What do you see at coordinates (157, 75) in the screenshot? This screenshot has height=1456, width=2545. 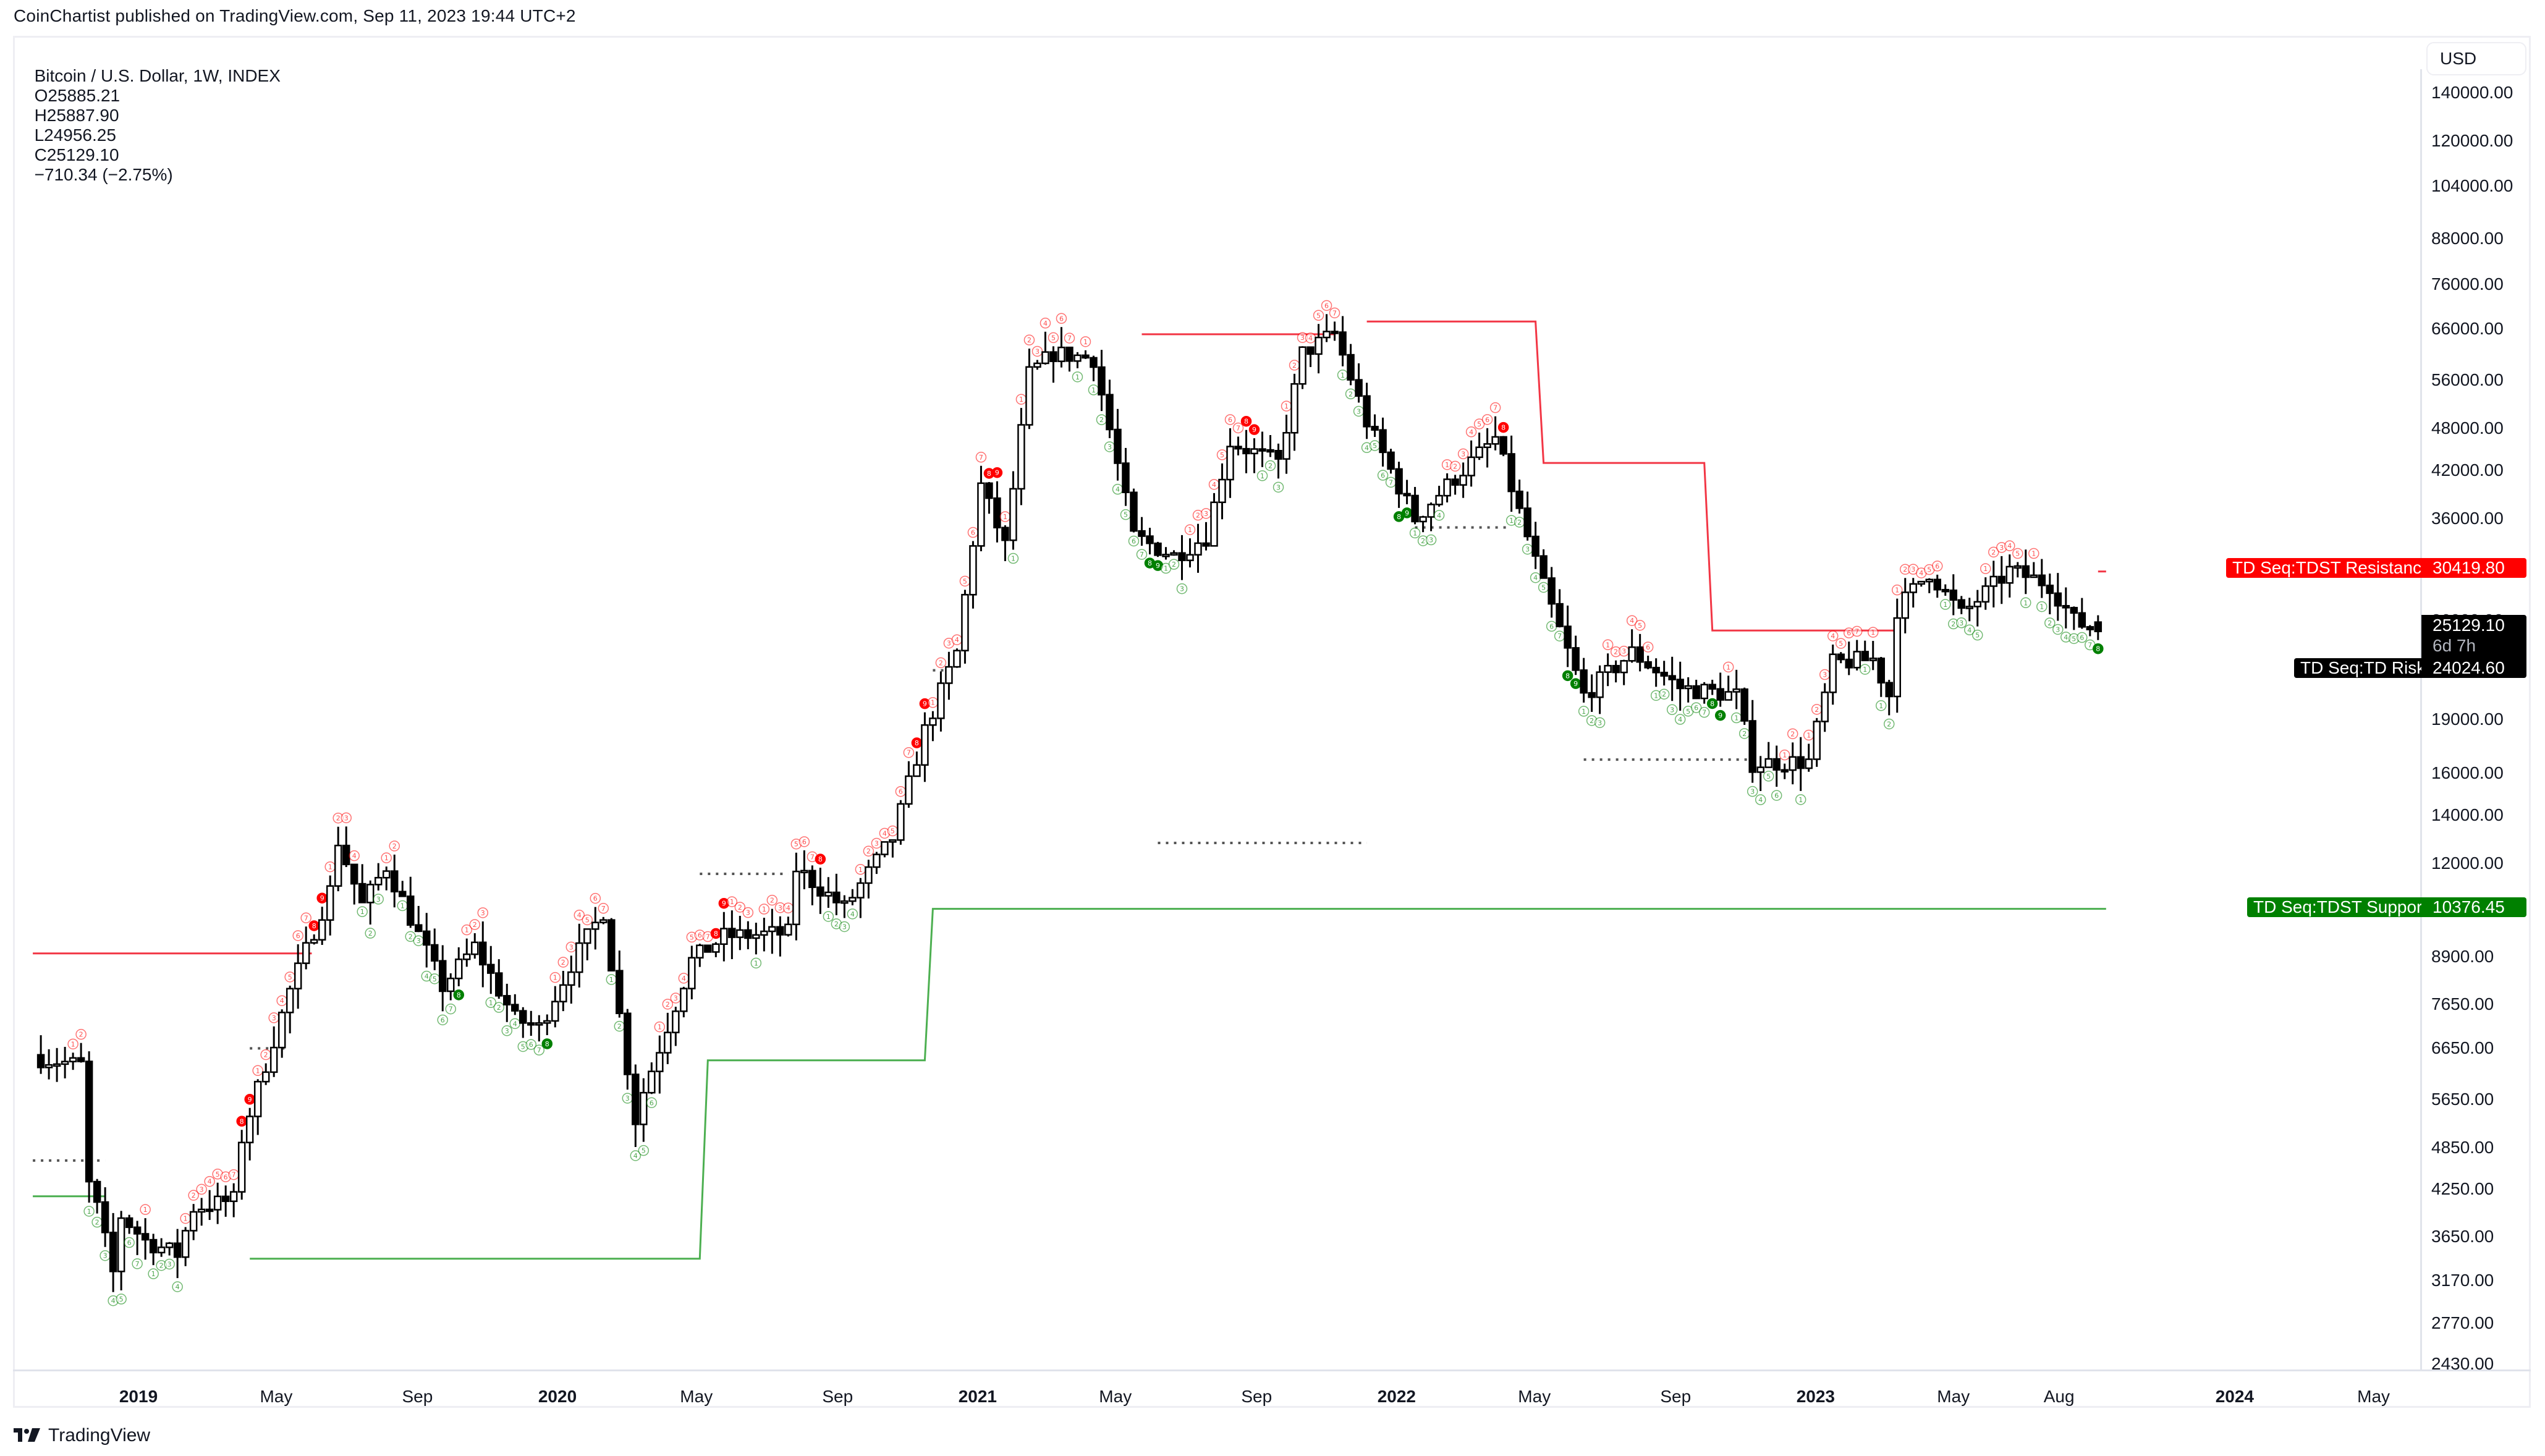 I see `symbol-title: Bitcoin / U.S. Dollar, 1W, INDEX` at bounding box center [157, 75].